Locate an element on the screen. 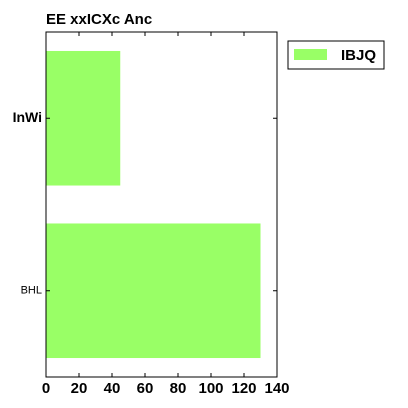 The image size is (408, 408). y-tick-label: BHL is located at coordinates (31, 291).